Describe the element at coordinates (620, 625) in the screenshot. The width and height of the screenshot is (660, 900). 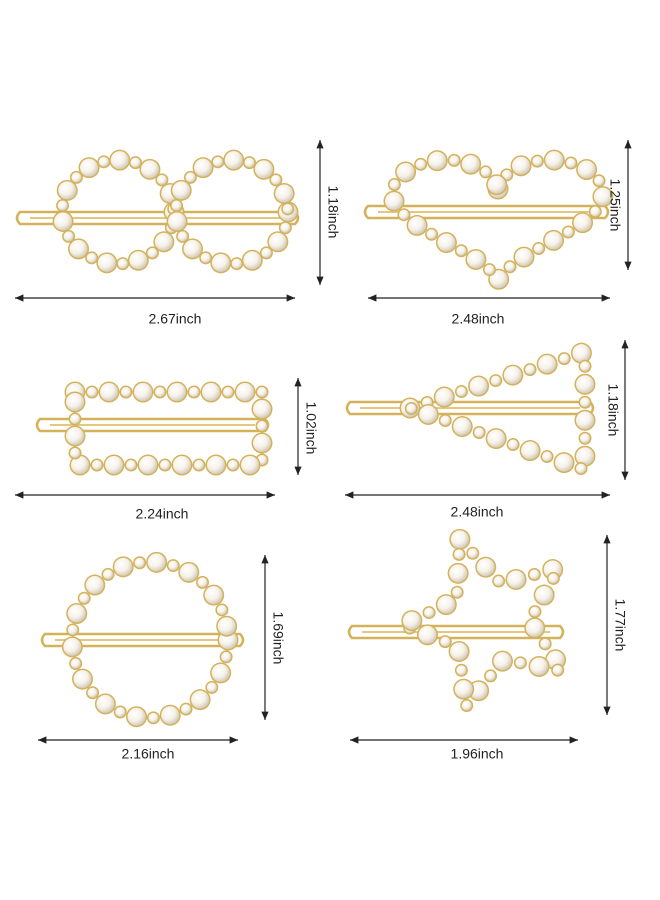
I see `height-label: 1.77inch` at that location.